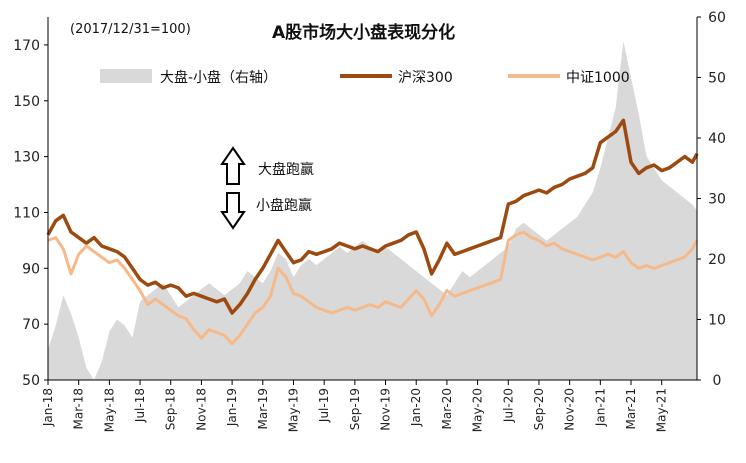 The width and height of the screenshot is (746, 463). I want to click on chart-title: A股市场大小盘表现分化, so click(363, 32).